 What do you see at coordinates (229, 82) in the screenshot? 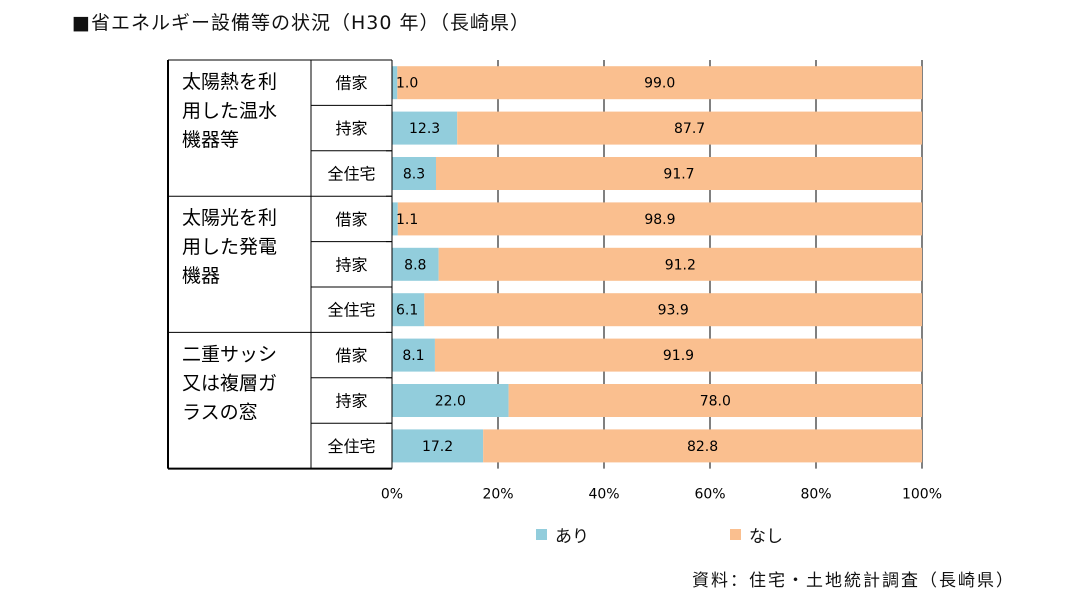
I see `group-label: 太陽熱を利` at bounding box center [229, 82].